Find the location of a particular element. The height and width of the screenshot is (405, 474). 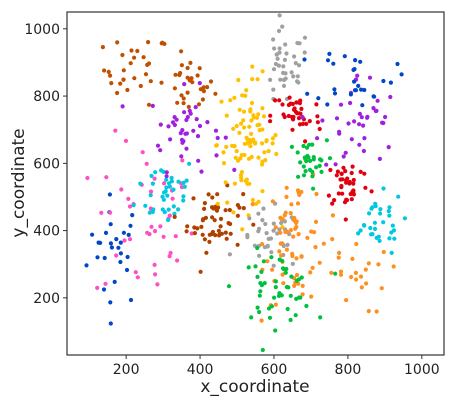

y-axis-ticks: 200 400 600 800 1000 is located at coordinates (45, 164).